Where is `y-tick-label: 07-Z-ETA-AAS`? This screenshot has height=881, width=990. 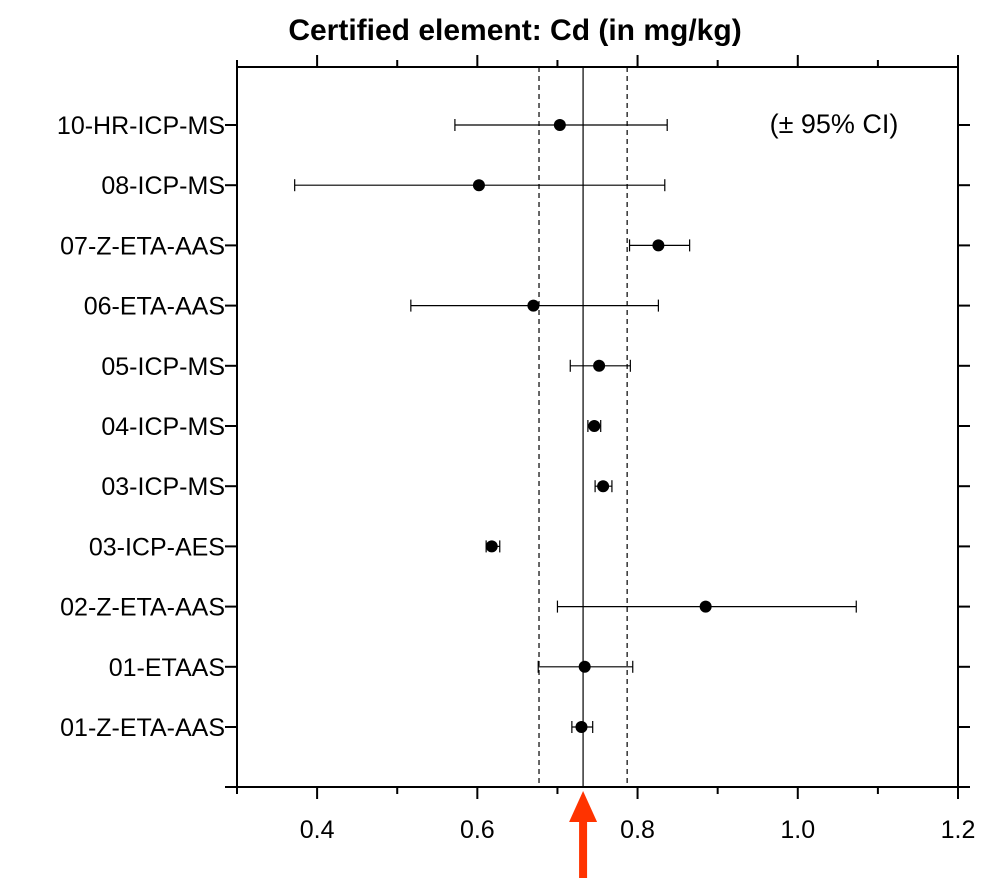 y-tick-label: 07-Z-ETA-AAS is located at coordinates (142, 246).